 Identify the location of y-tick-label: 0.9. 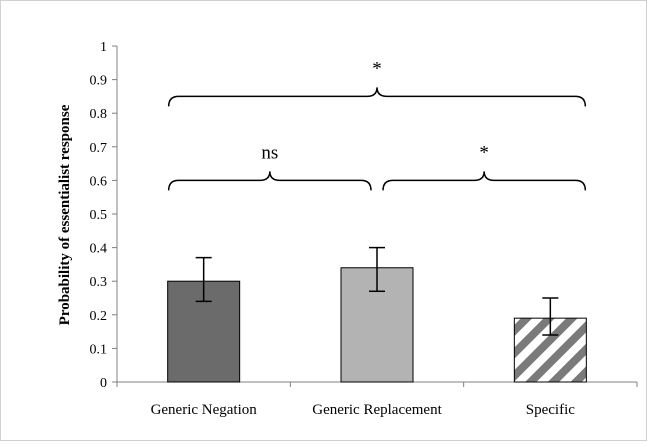
(99, 81).